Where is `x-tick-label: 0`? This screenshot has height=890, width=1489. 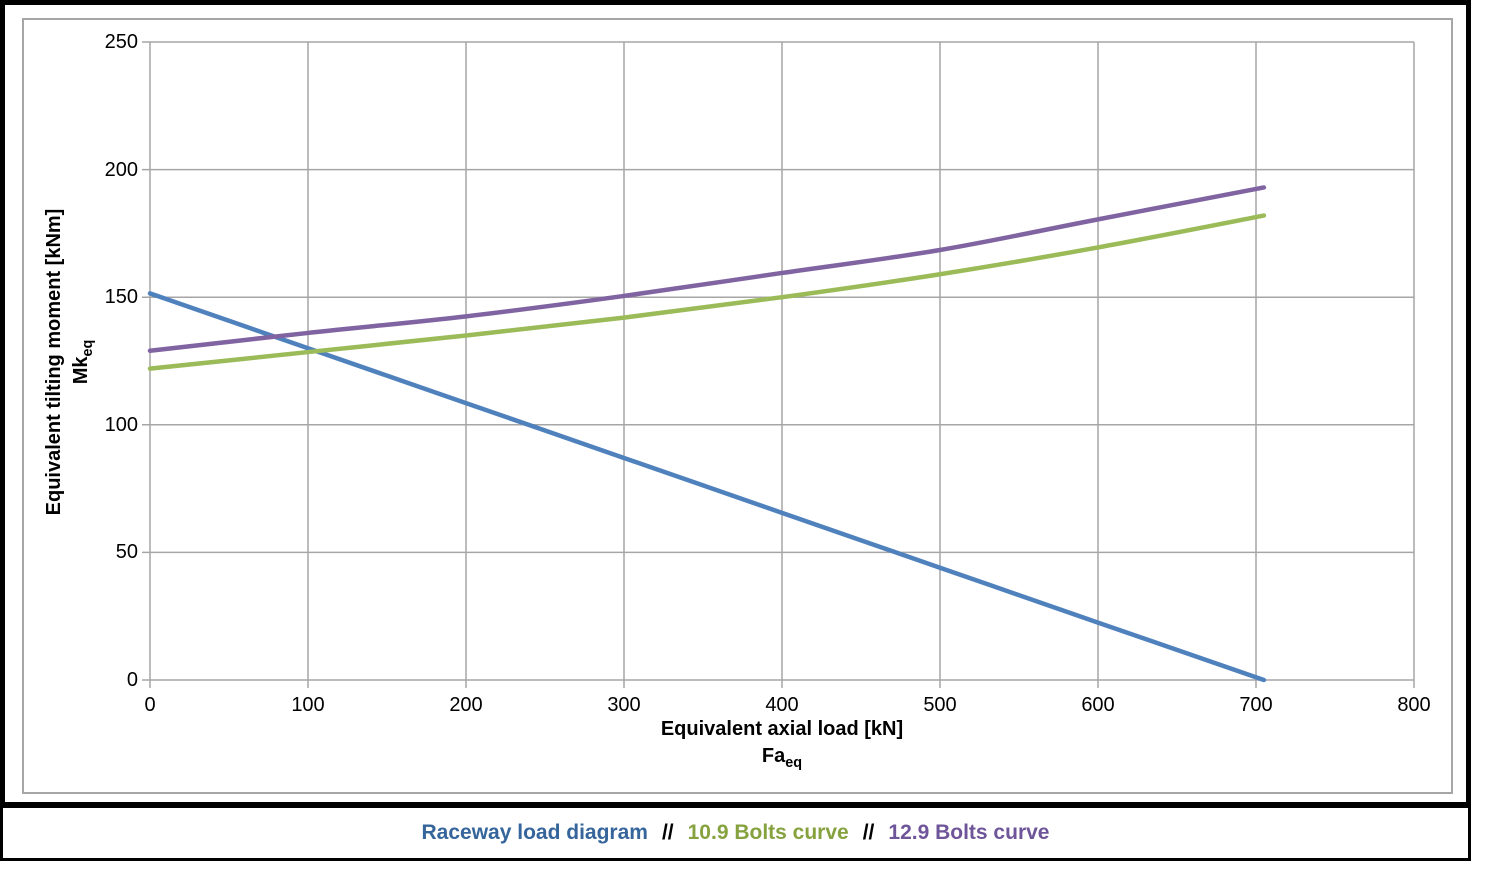 x-tick-label: 0 is located at coordinates (150, 705).